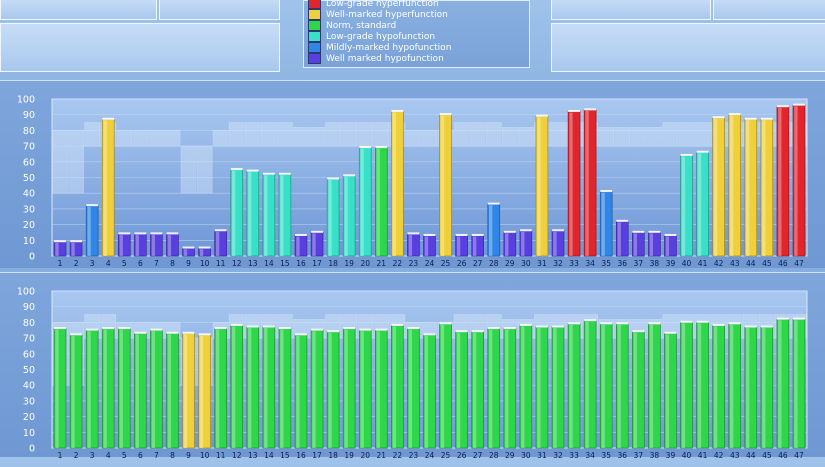 This screenshot has height=467, width=825. I want to click on y-tick-label: 60, so click(29, 354).